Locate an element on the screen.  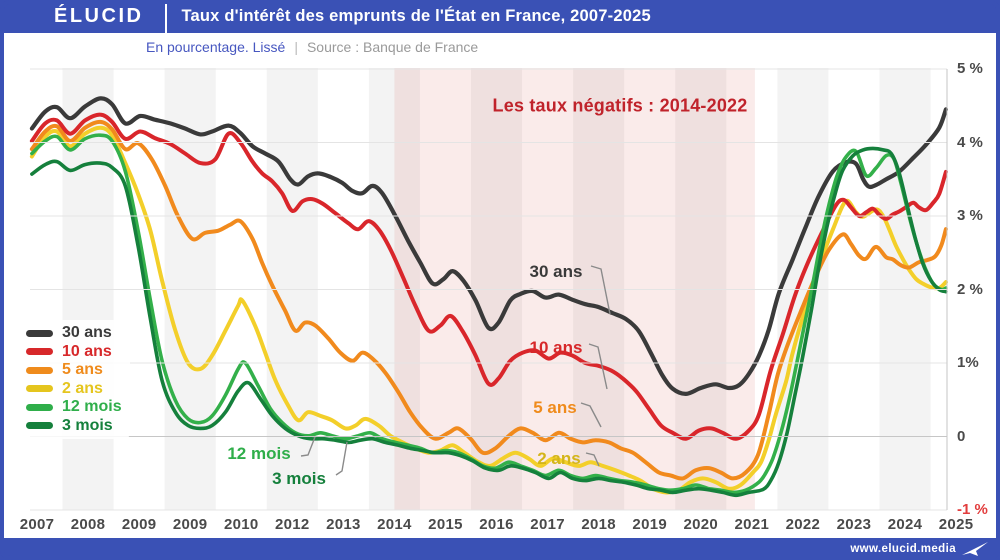
legend: 30 ans 10 ans 5 ans 2 ans 12 mois 3 mois is located at coordinates (76, 379).